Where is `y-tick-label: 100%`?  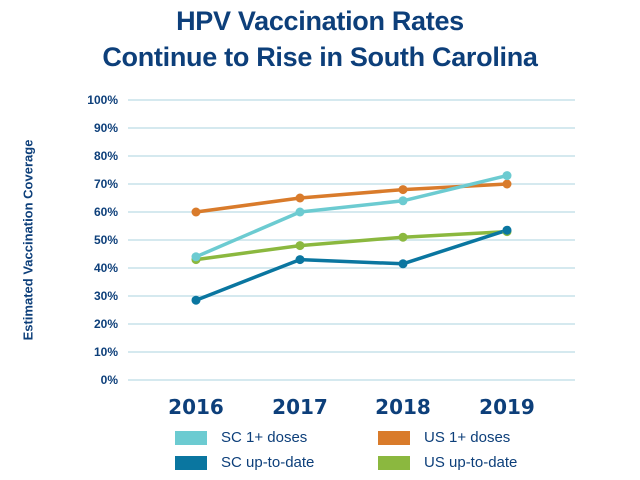
y-tick-label: 100% is located at coordinates (102, 100).